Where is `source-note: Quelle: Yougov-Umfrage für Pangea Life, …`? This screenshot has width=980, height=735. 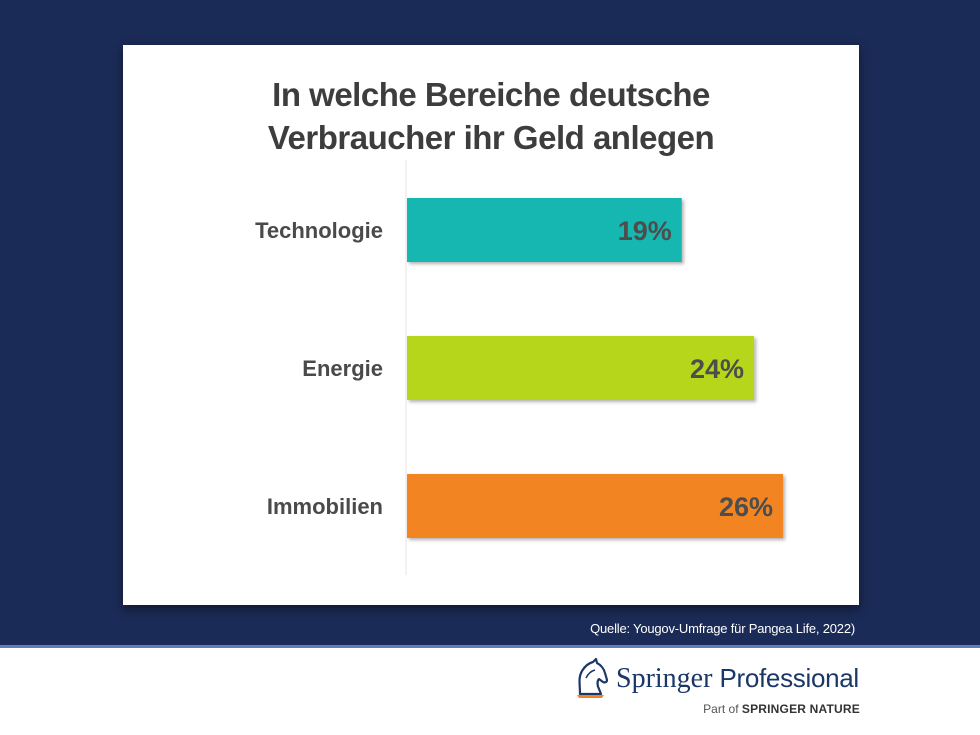
source-note: Quelle: Yougov-Umfrage für Pangea Life, … is located at coordinates (722, 628).